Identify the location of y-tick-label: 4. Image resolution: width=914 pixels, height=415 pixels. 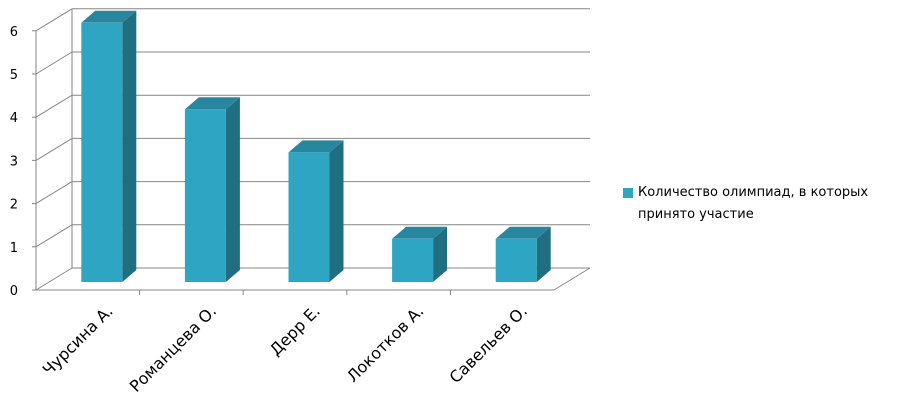
(14, 118).